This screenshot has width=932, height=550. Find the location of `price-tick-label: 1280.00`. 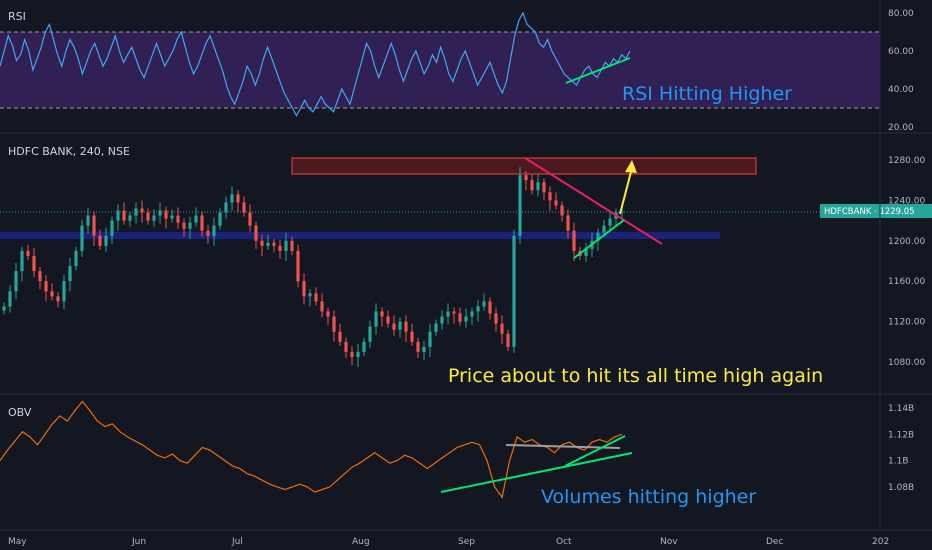

price-tick-label: 1280.00 is located at coordinates (906, 161).